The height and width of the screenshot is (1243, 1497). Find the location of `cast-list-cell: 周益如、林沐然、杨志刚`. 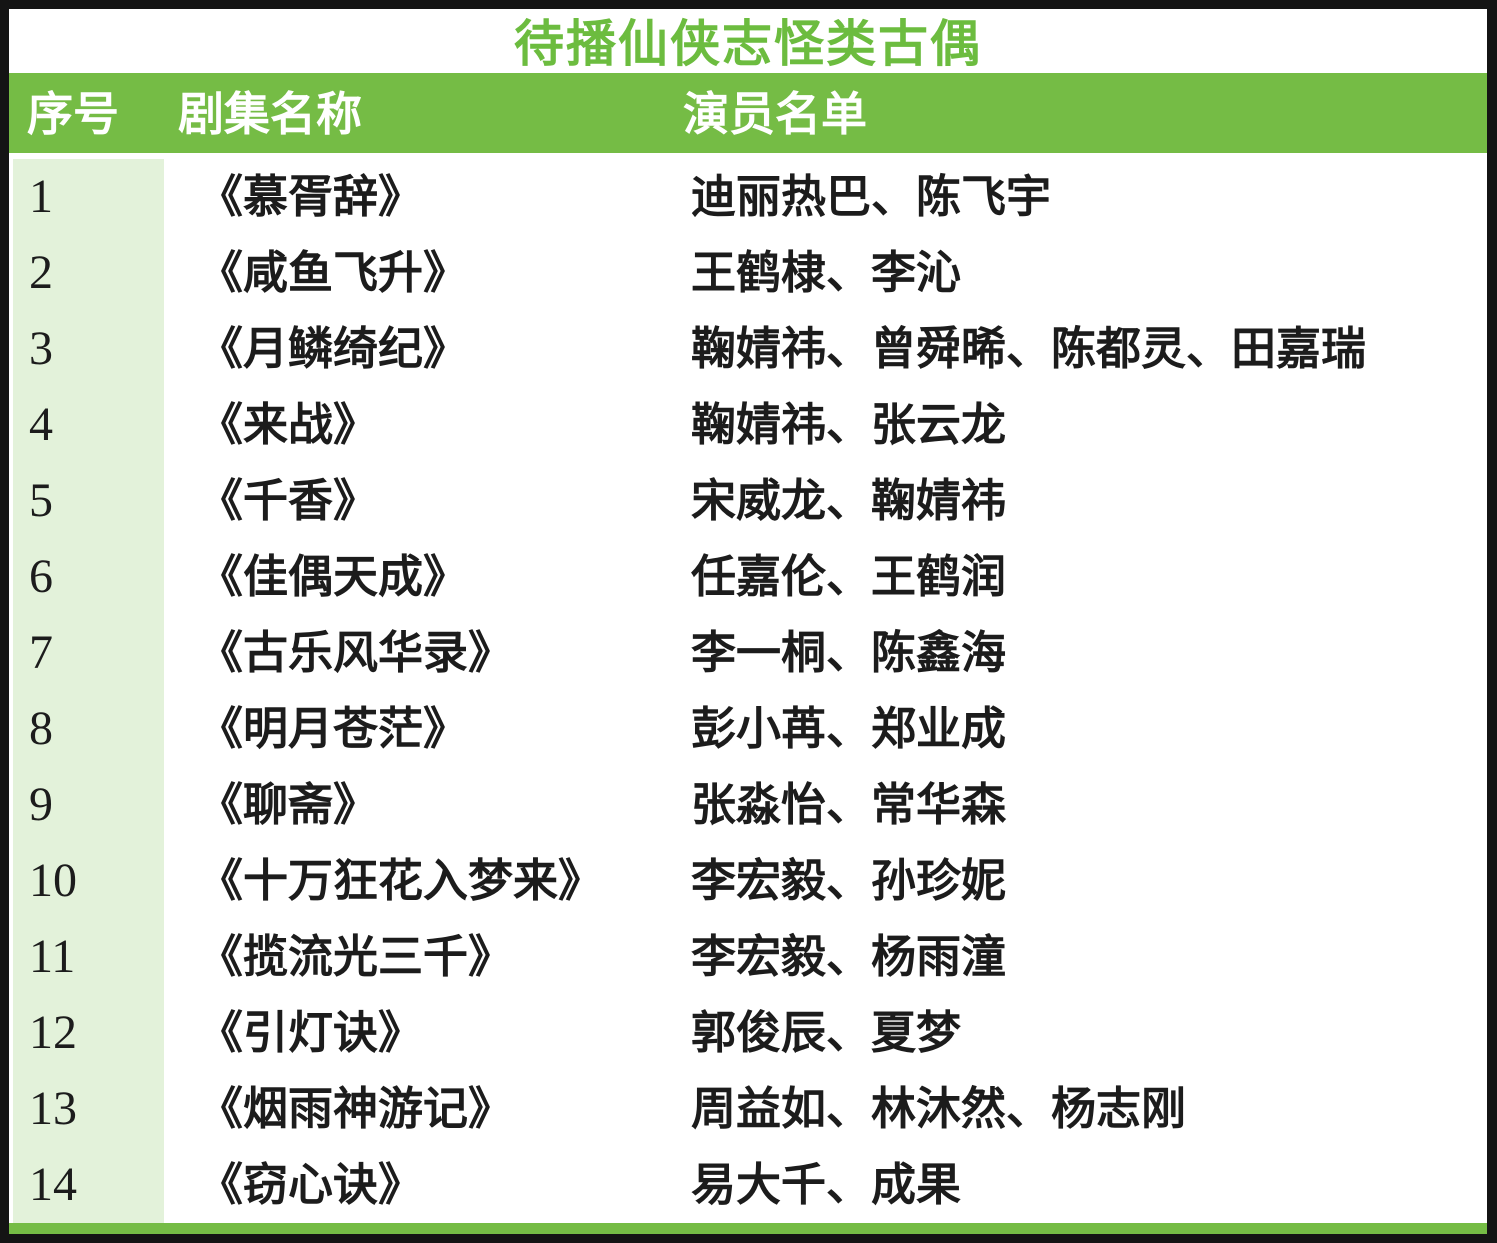

cast-list-cell: 周益如、林沐然、杨志刚 is located at coordinates (939, 1108).